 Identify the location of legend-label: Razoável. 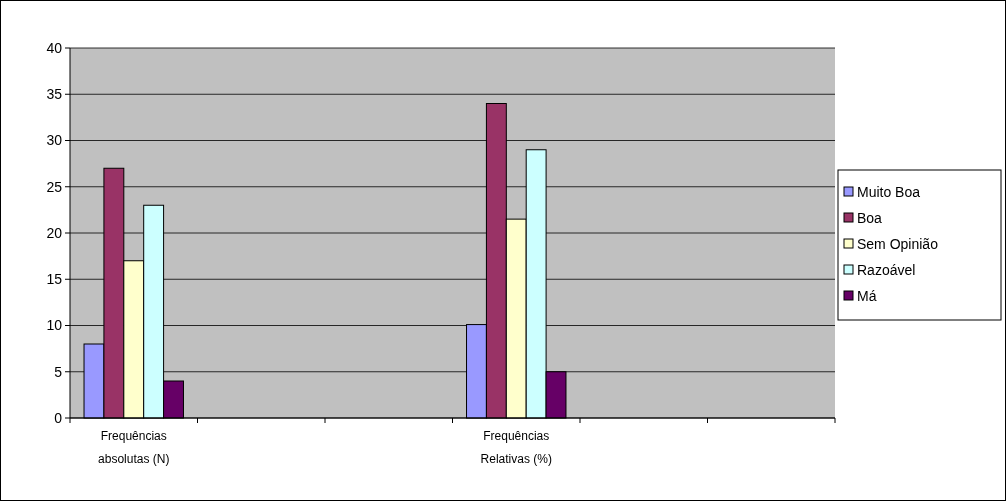
(886, 269).